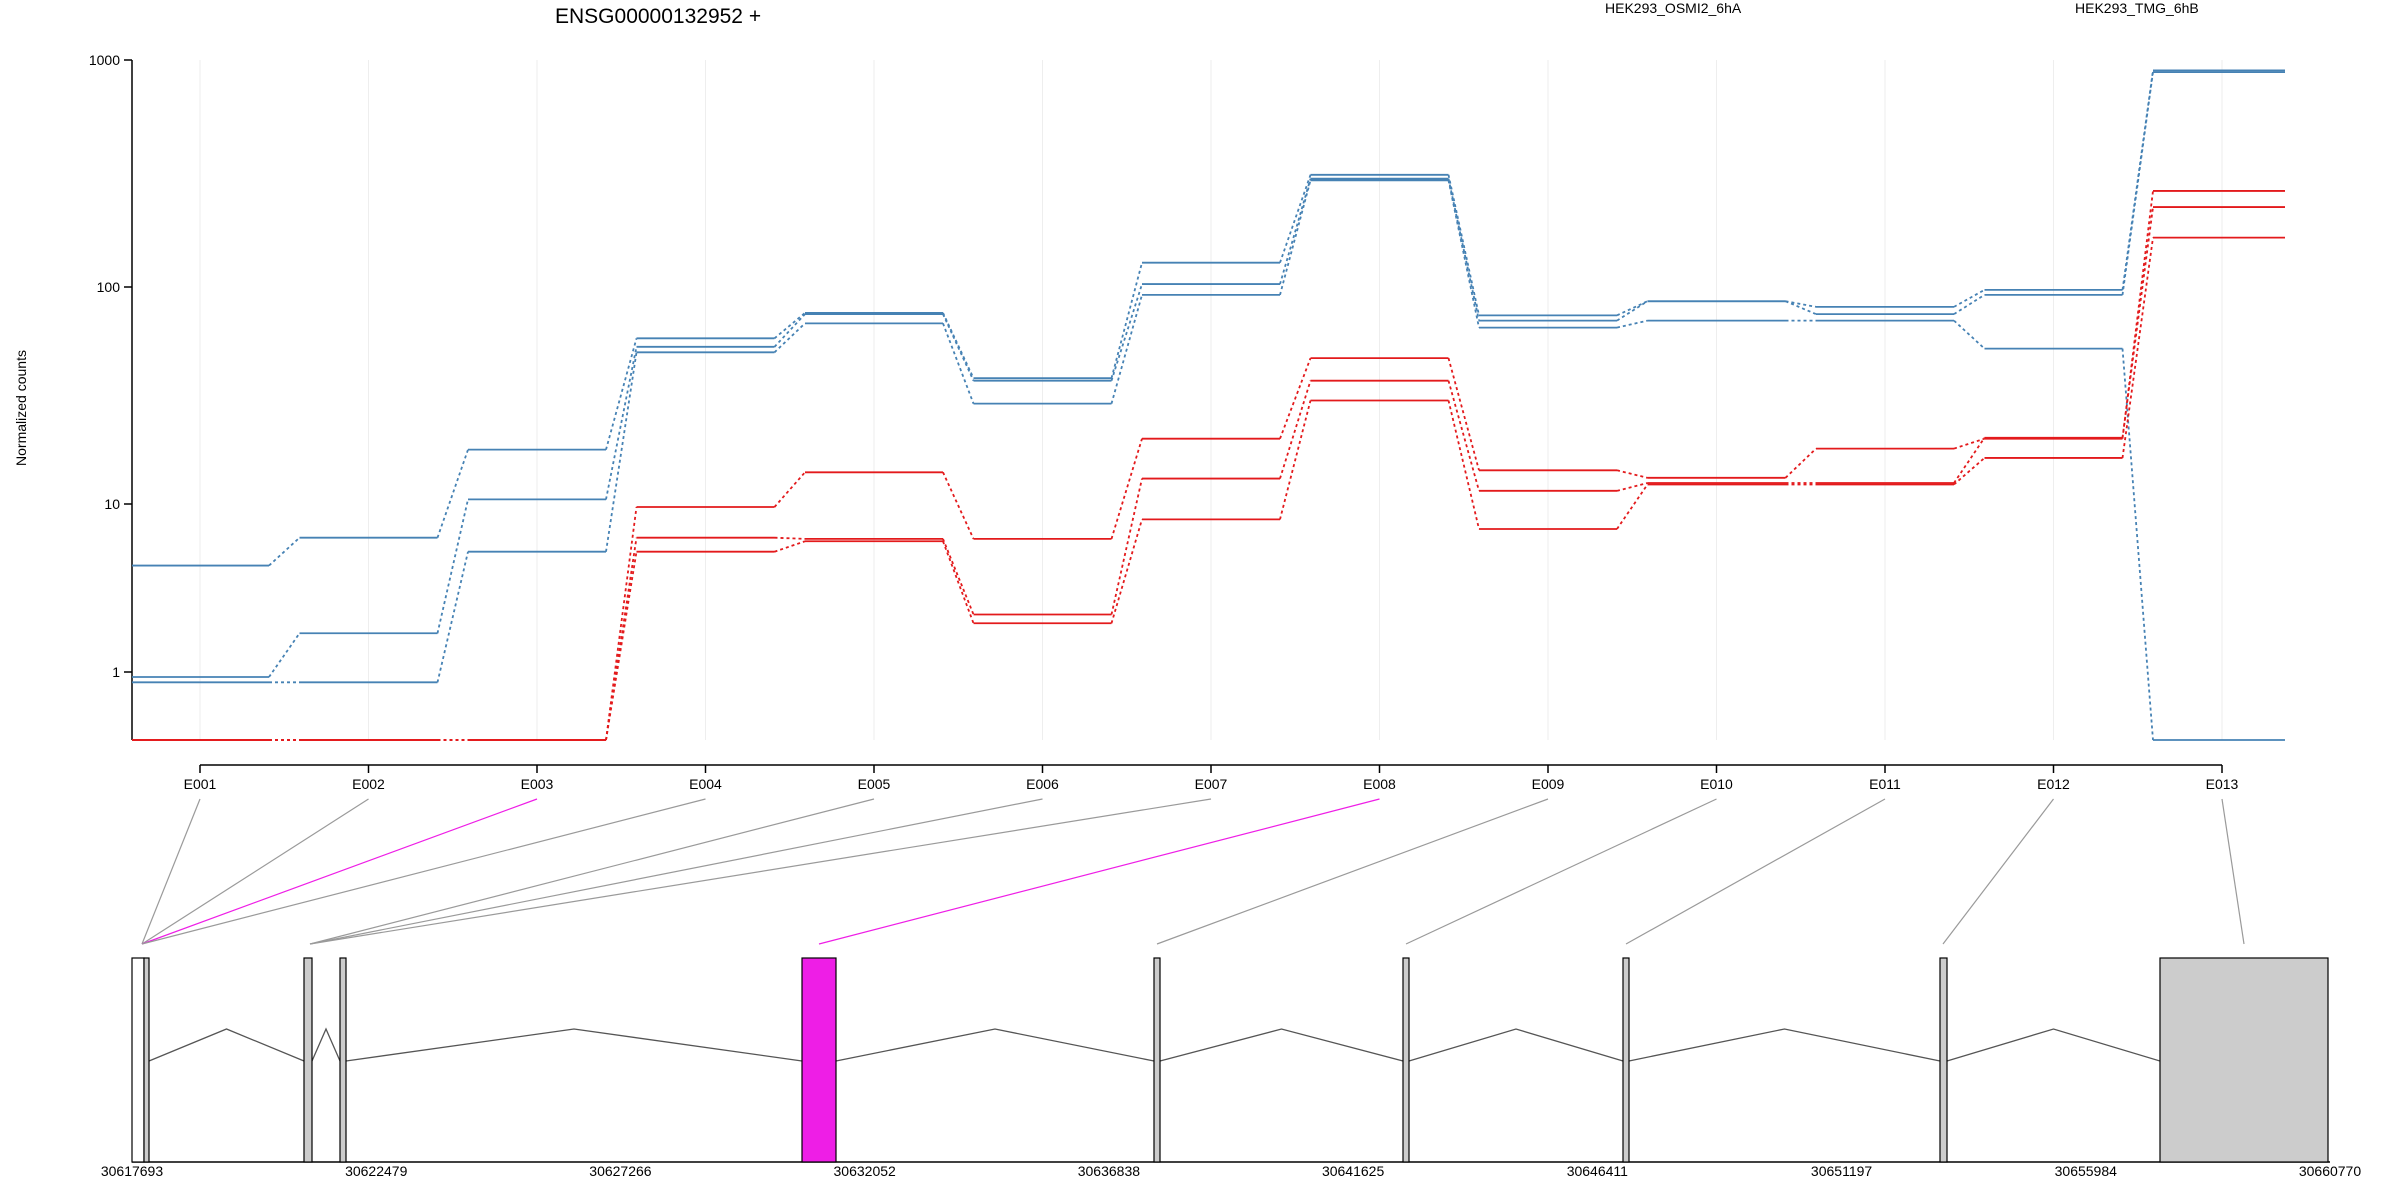 Image resolution: width=2400 pixels, height=1200 pixels. I want to click on genomic-coordinate: 30617693, so click(132, 1171).